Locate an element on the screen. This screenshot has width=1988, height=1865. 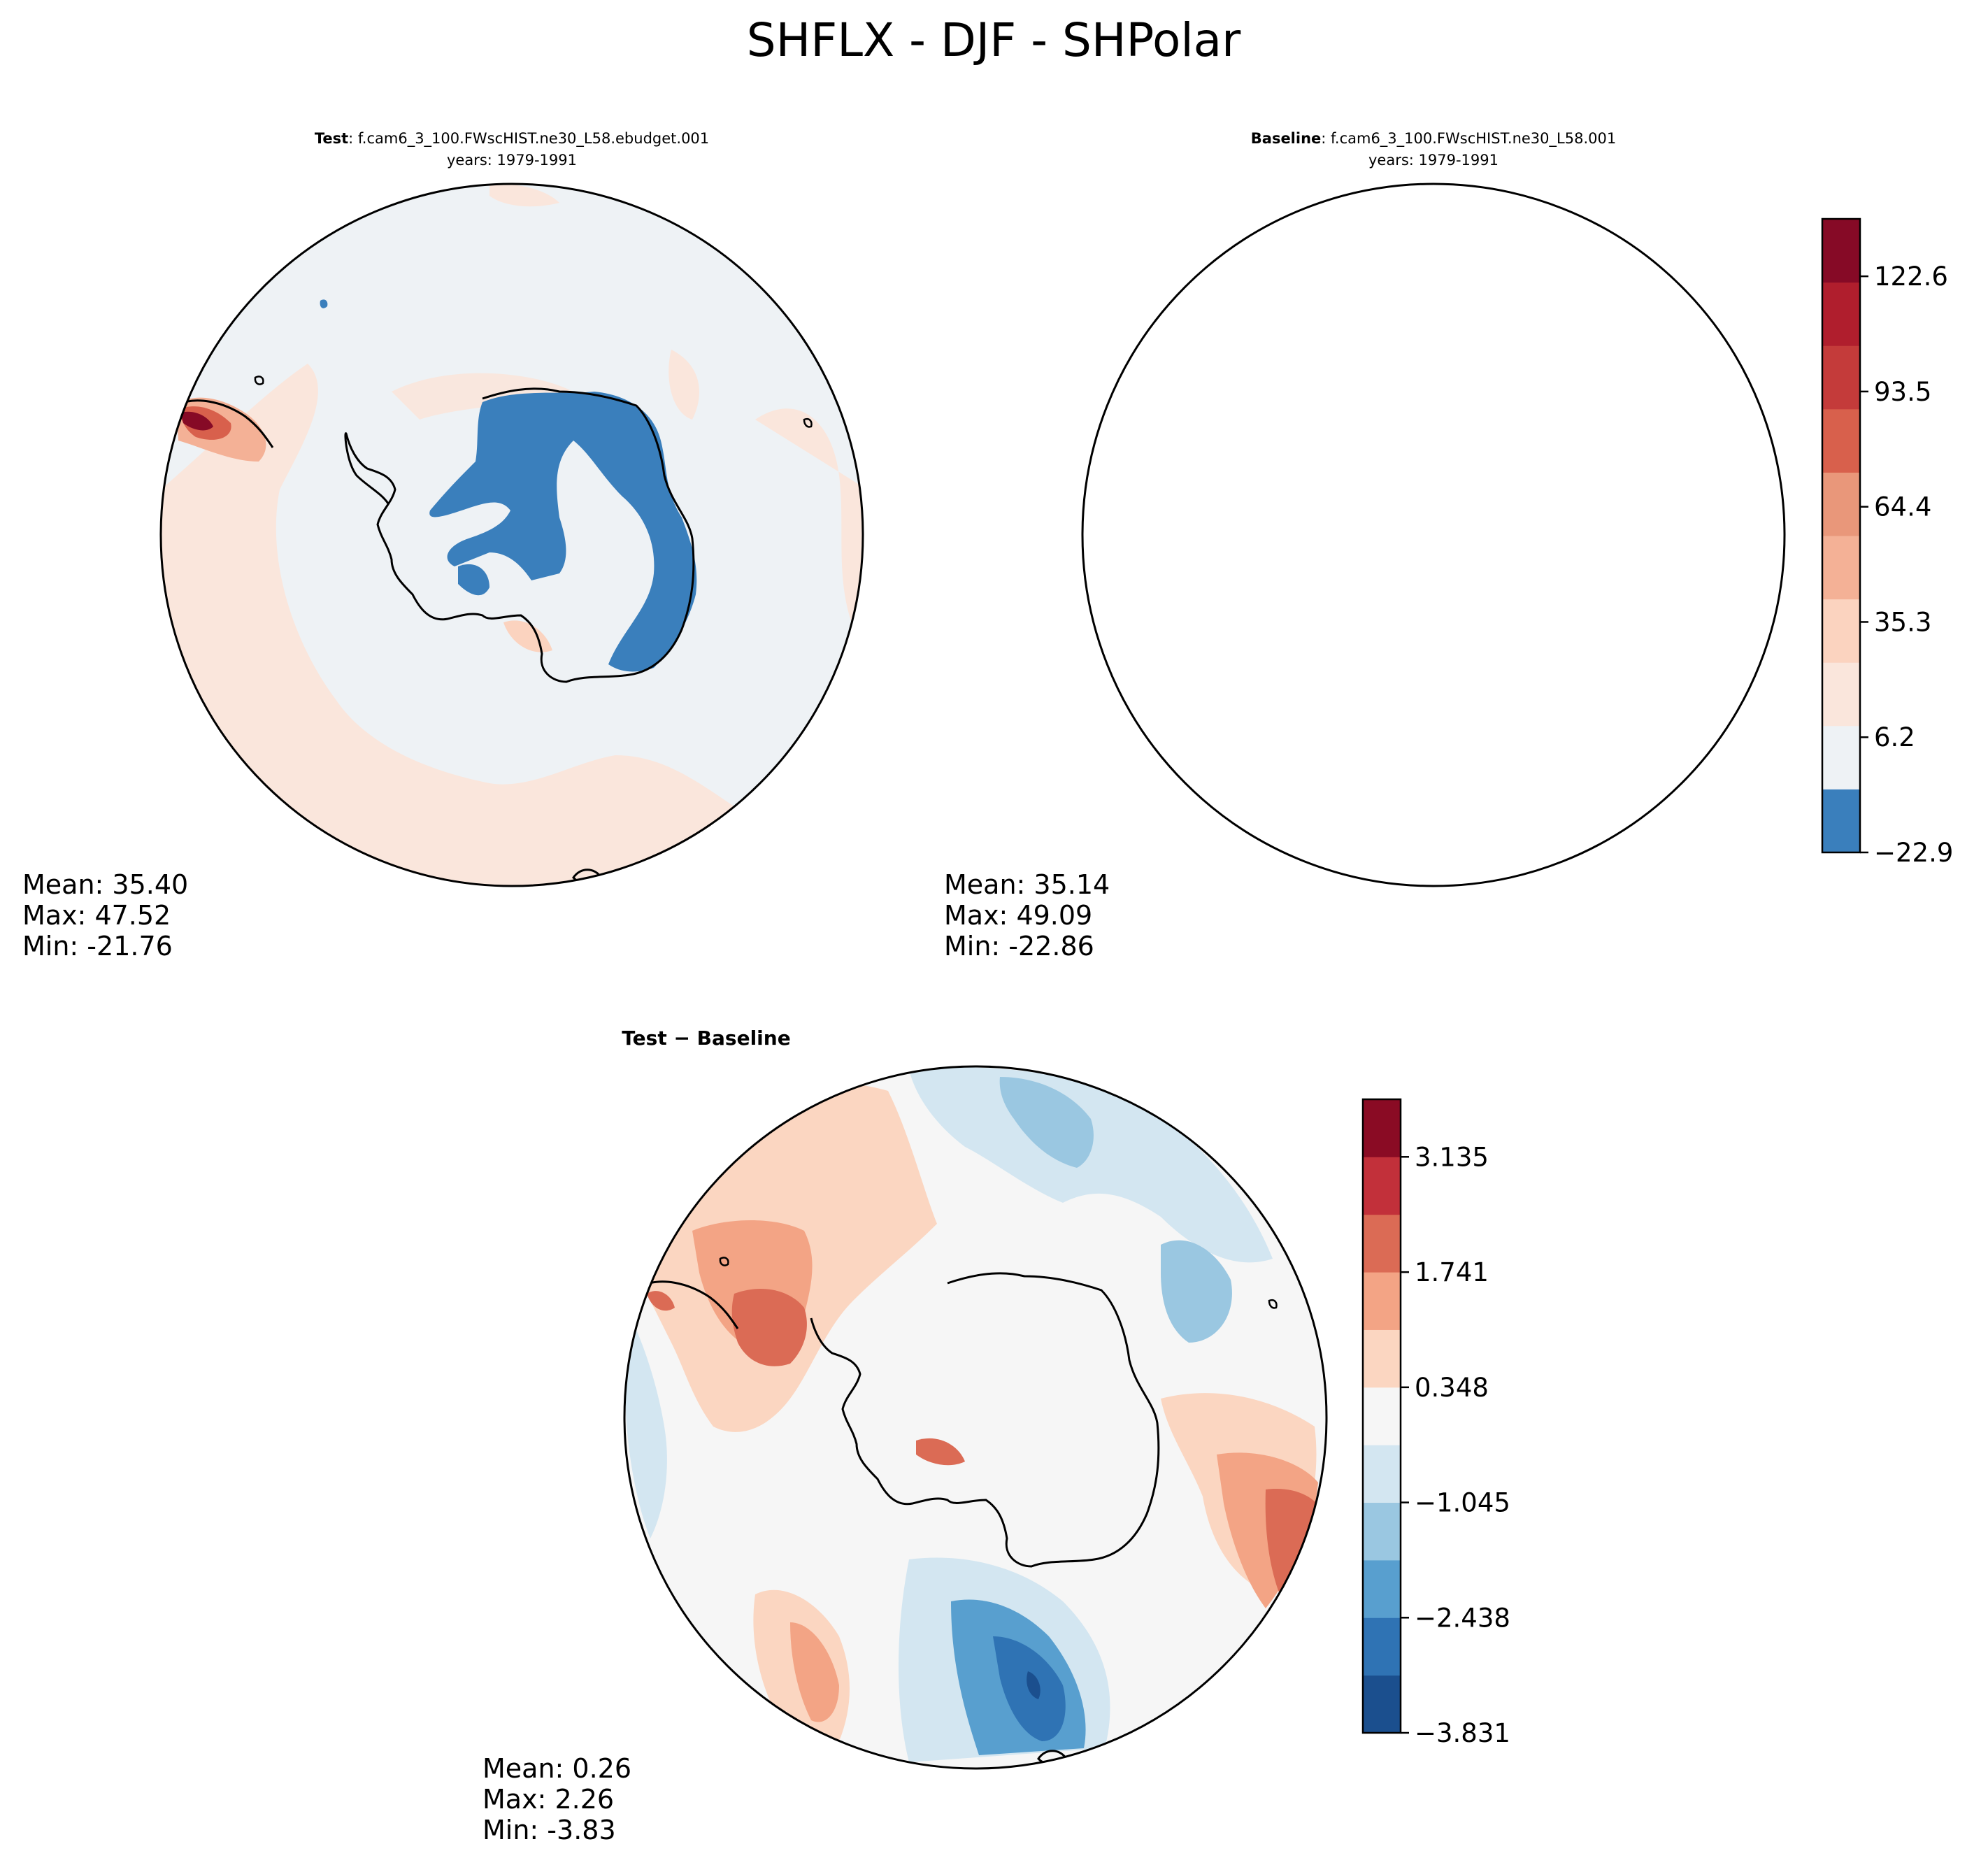
panel-baseline-subtitle: years: 1979-1991 is located at coordinates (1433, 160).